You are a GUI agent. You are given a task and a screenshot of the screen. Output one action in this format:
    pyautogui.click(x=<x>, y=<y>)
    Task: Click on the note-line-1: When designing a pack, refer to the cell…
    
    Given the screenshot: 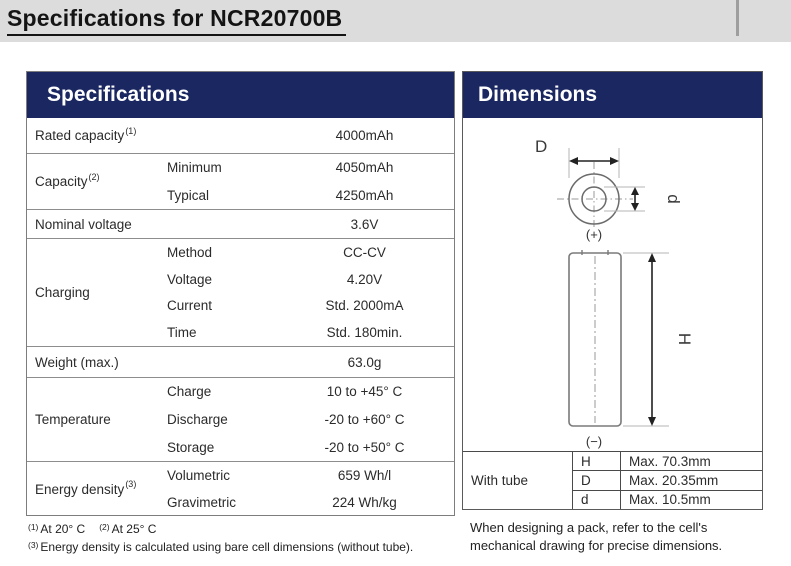 What is the action you would take?
    pyautogui.click(x=589, y=527)
    